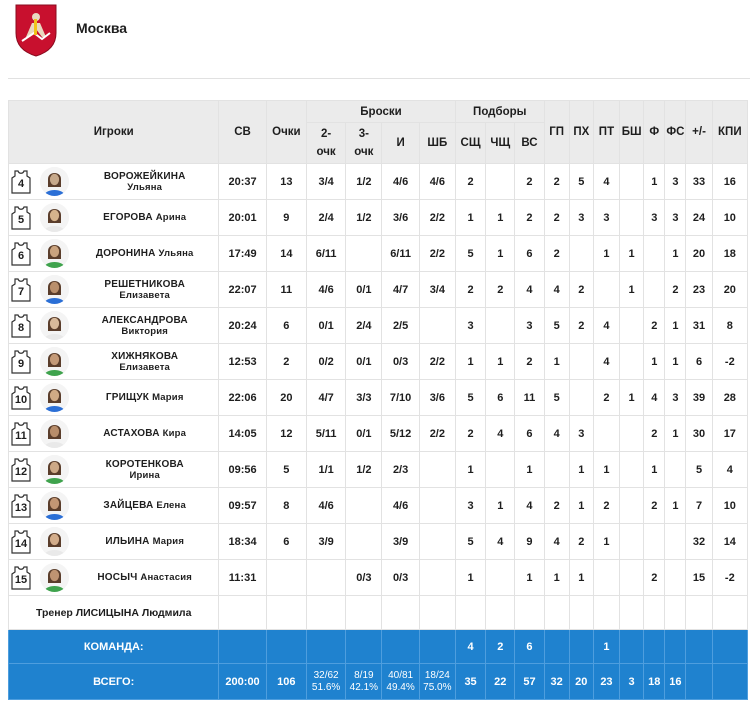  Describe the element at coordinates (113, 681) in the screenshot. I see `totals-label: ВСЕГО:` at that location.